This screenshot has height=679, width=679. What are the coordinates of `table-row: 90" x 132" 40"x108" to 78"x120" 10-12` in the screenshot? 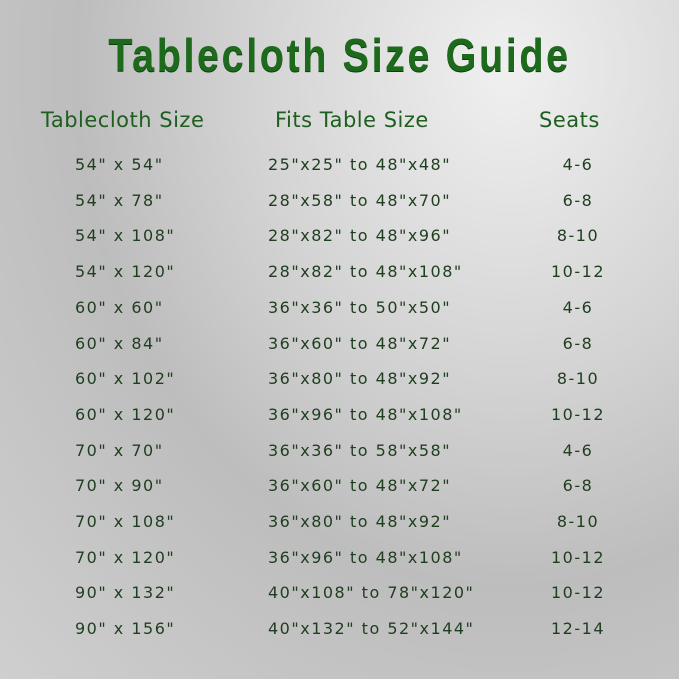 It's located at (339, 598).